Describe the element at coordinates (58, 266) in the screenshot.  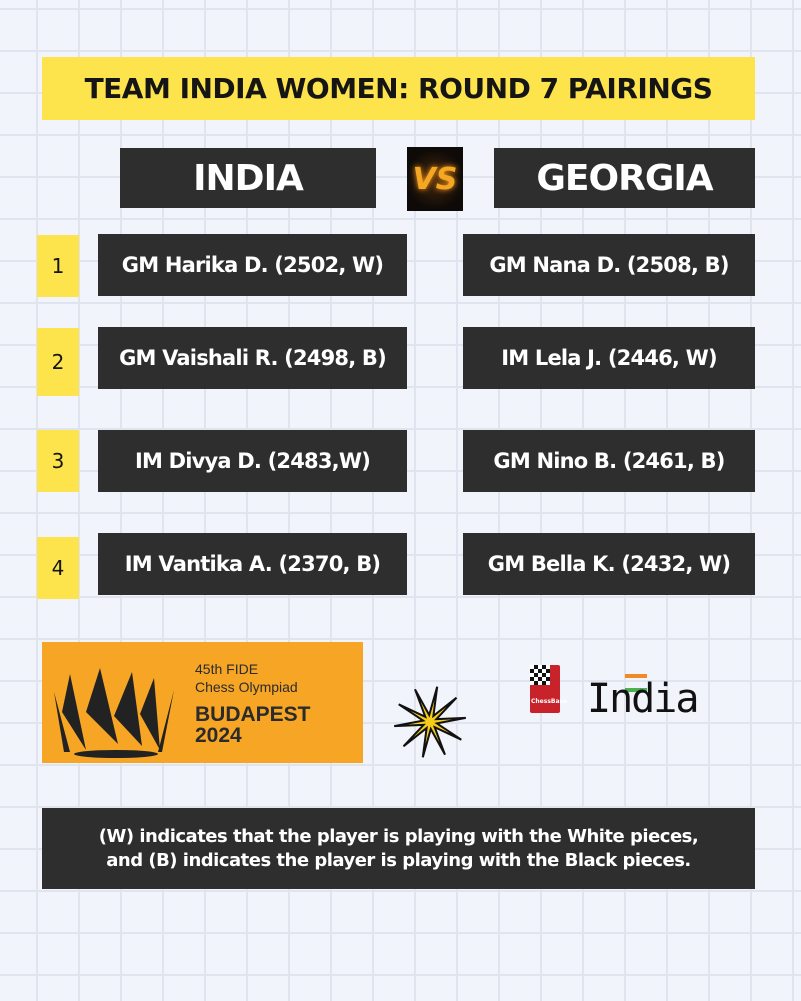
I see `board-number: 1` at that location.